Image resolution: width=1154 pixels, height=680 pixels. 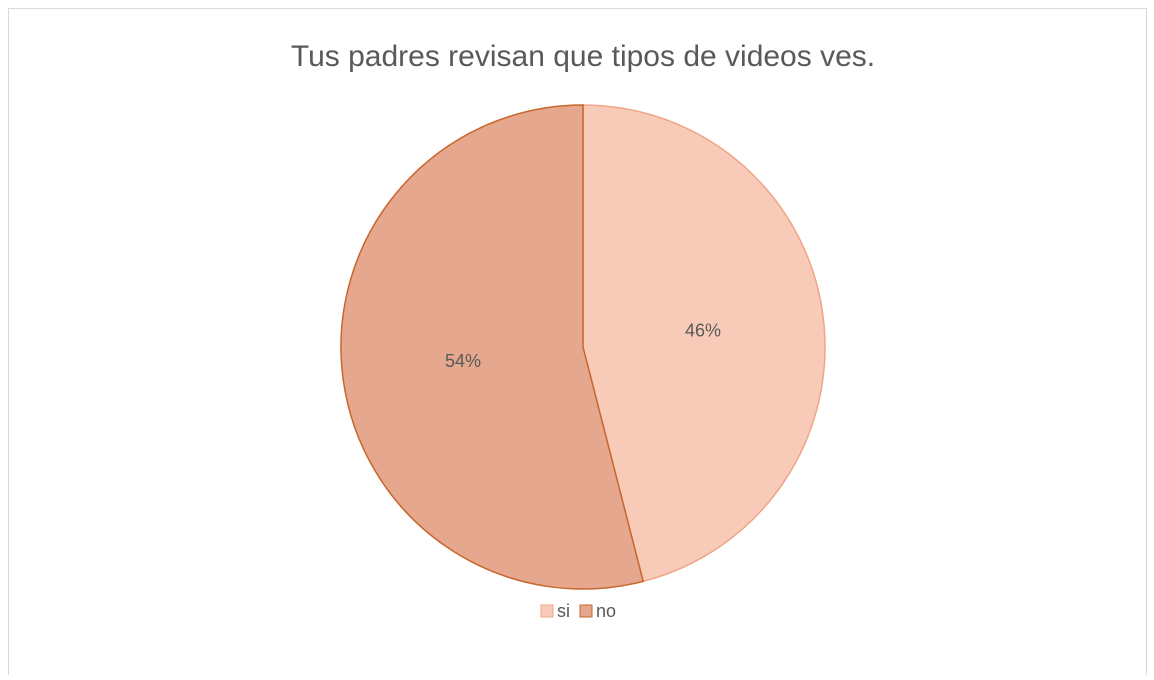 I want to click on legend-label: si, so click(x=563, y=611).